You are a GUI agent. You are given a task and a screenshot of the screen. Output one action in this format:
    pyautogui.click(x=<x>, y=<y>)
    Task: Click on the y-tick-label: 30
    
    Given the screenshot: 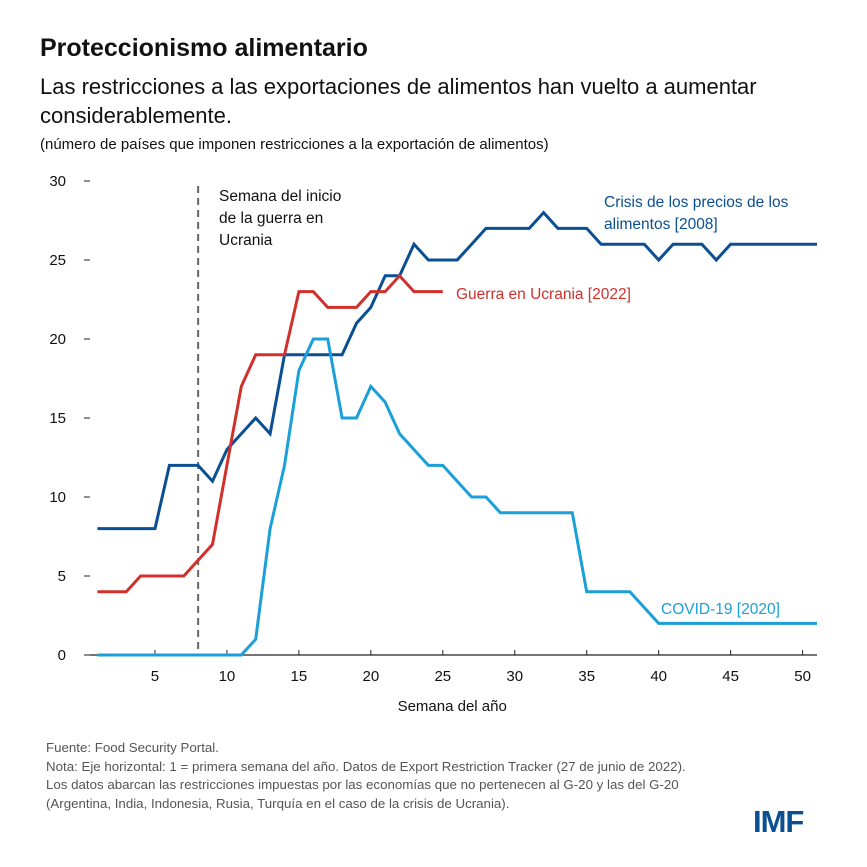 What is the action you would take?
    pyautogui.click(x=57, y=181)
    